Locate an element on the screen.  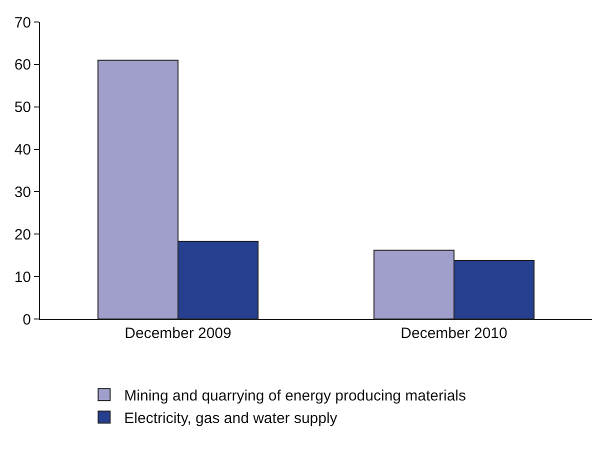
y-tick-label: 70 is located at coordinates (22, 23).